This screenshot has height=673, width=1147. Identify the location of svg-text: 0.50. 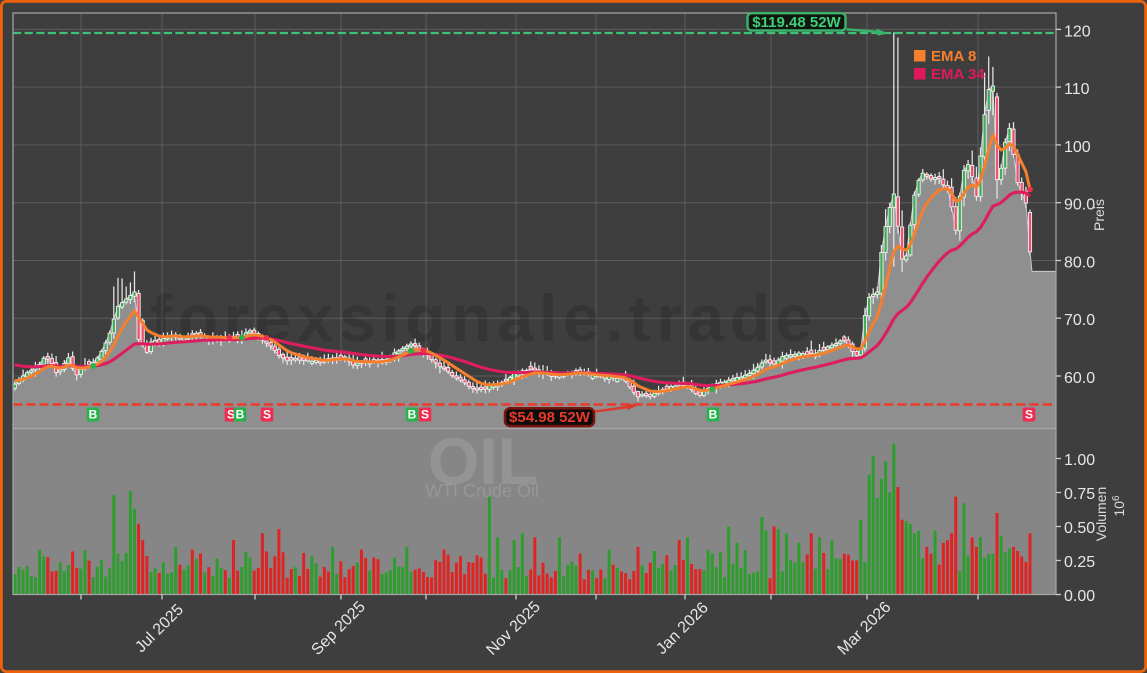
(1079, 528).